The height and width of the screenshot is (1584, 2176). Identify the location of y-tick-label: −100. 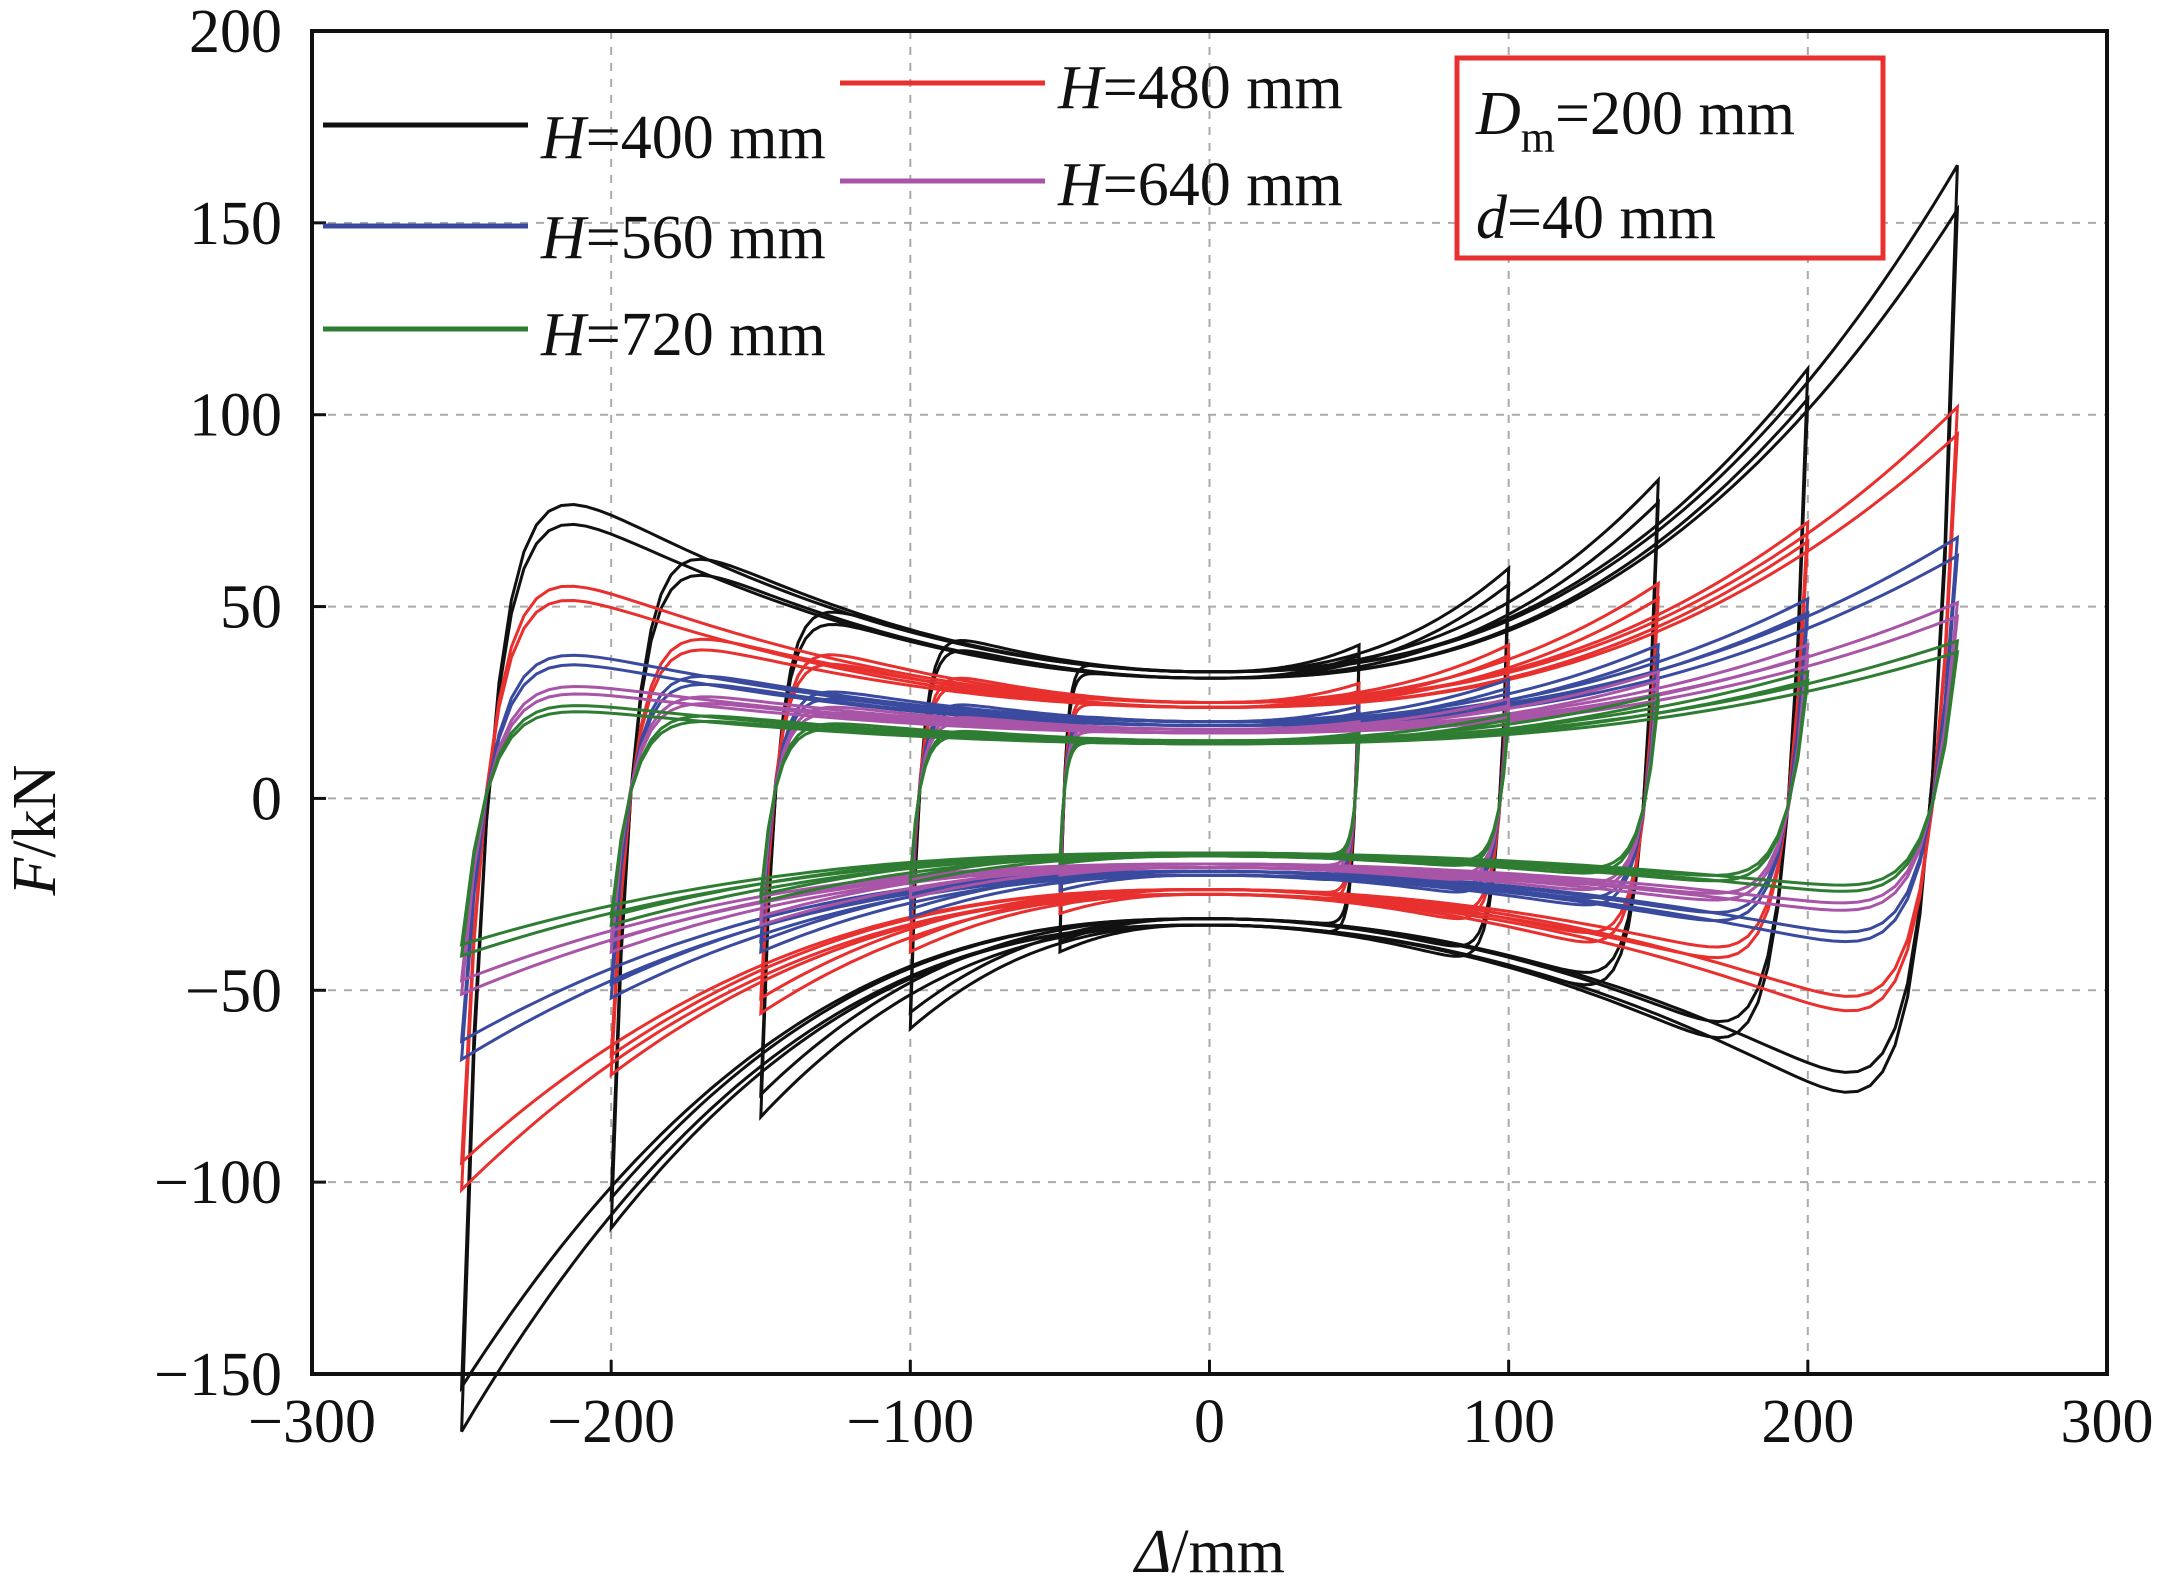
(218, 1183).